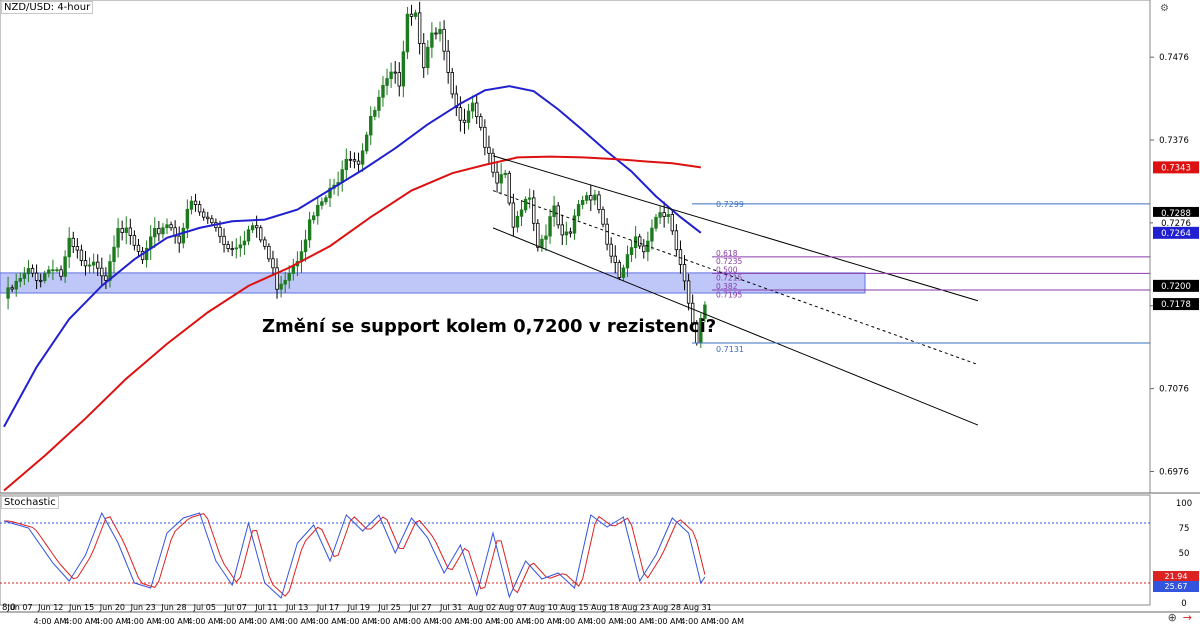 The width and height of the screenshot is (1200, 628). I want to click on x-tick-label: Jul 17, so click(327, 607).